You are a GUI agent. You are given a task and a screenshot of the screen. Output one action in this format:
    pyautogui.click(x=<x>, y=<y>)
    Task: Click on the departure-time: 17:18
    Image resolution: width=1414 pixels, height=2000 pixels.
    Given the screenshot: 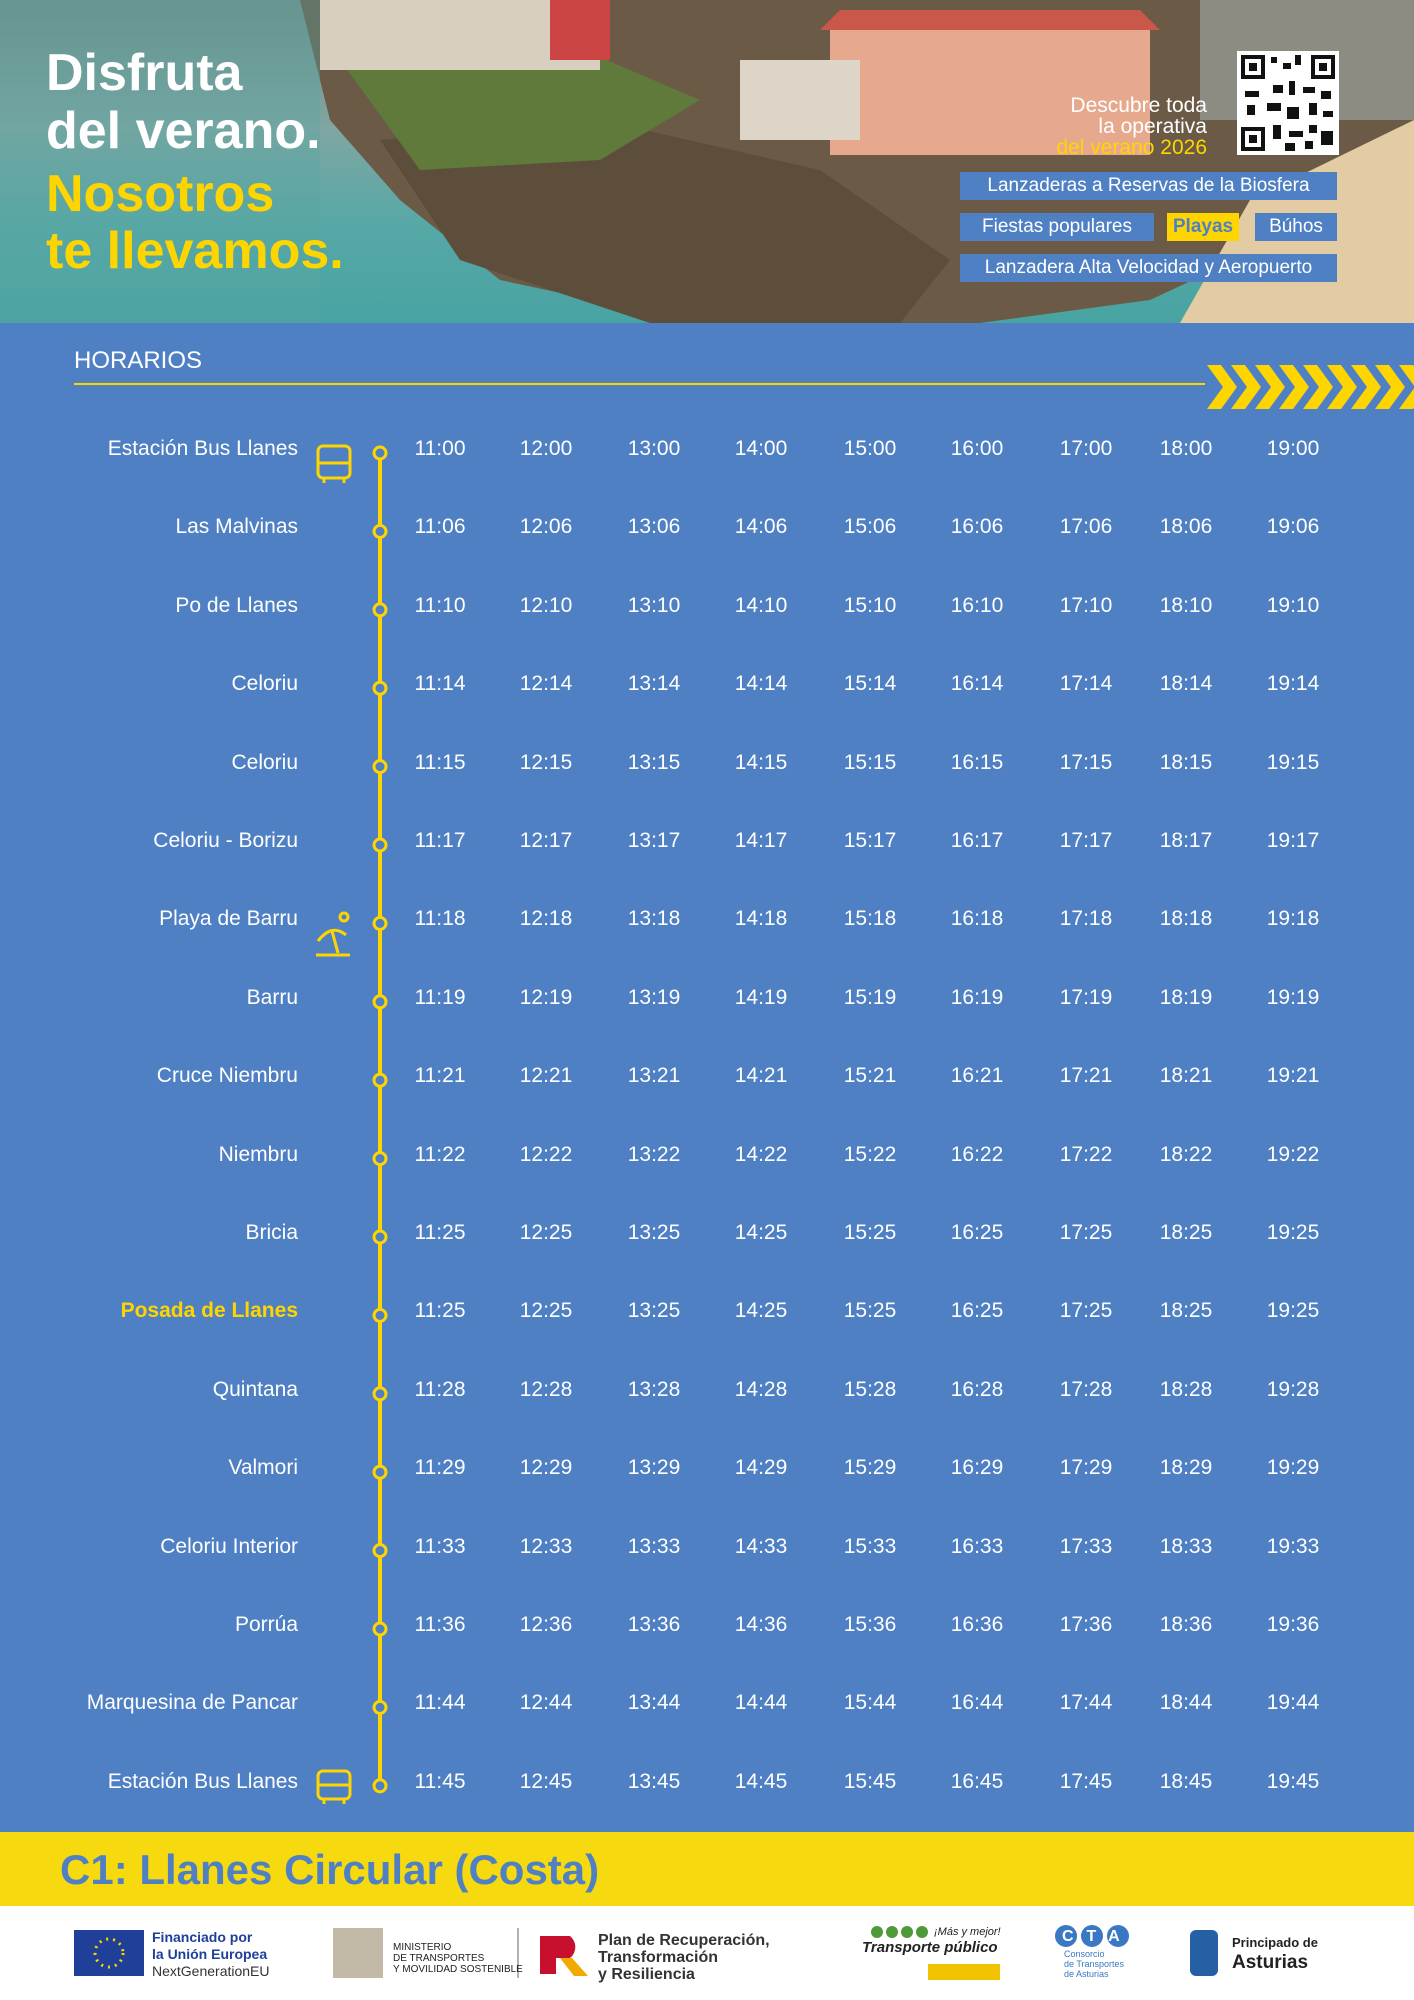 What is the action you would take?
    pyautogui.click(x=1086, y=919)
    